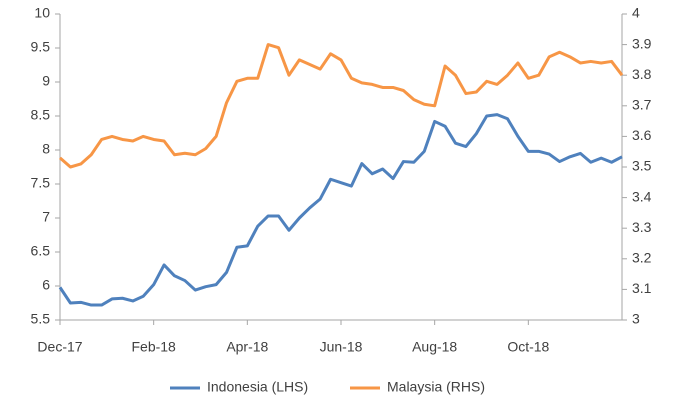 This screenshot has width=683, height=408. Describe the element at coordinates (46, 149) in the screenshot. I see `y-tick-label: 8` at that location.